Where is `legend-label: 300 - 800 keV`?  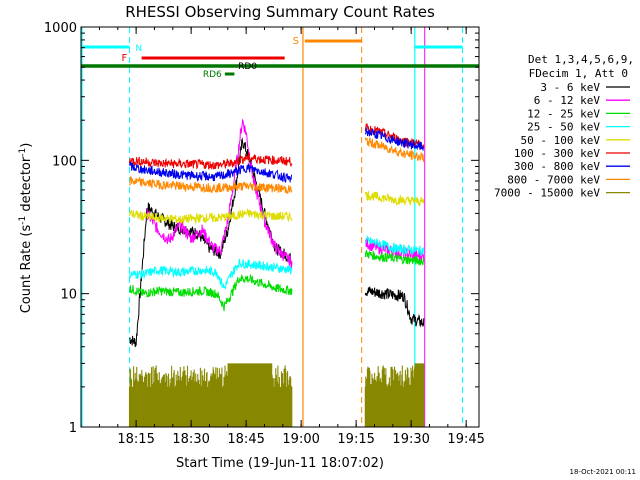 legend-label: 300 - 800 keV is located at coordinates (557, 166).